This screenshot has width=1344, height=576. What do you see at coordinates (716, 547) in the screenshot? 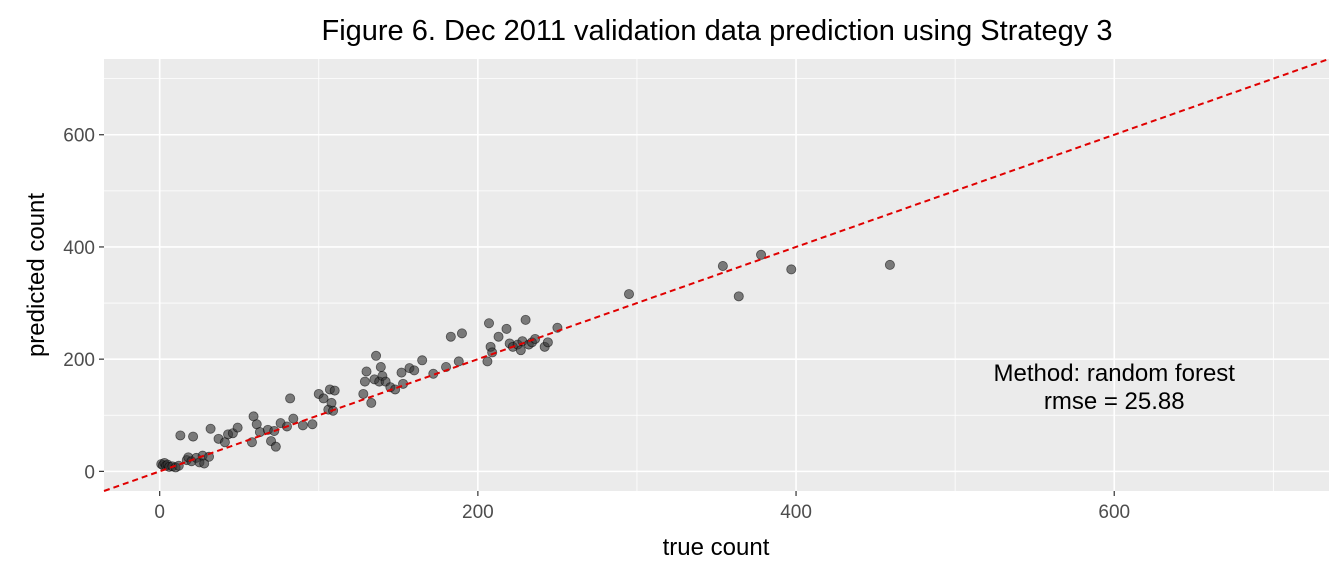
I see `x-axis-label: true count` at bounding box center [716, 547].